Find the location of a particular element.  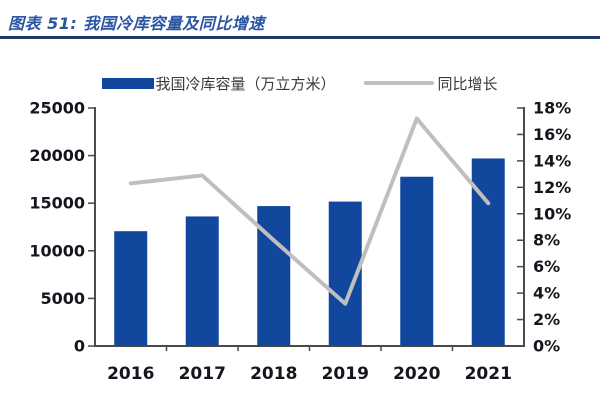

left-axis-tick-label: 20000 is located at coordinates (57, 155).